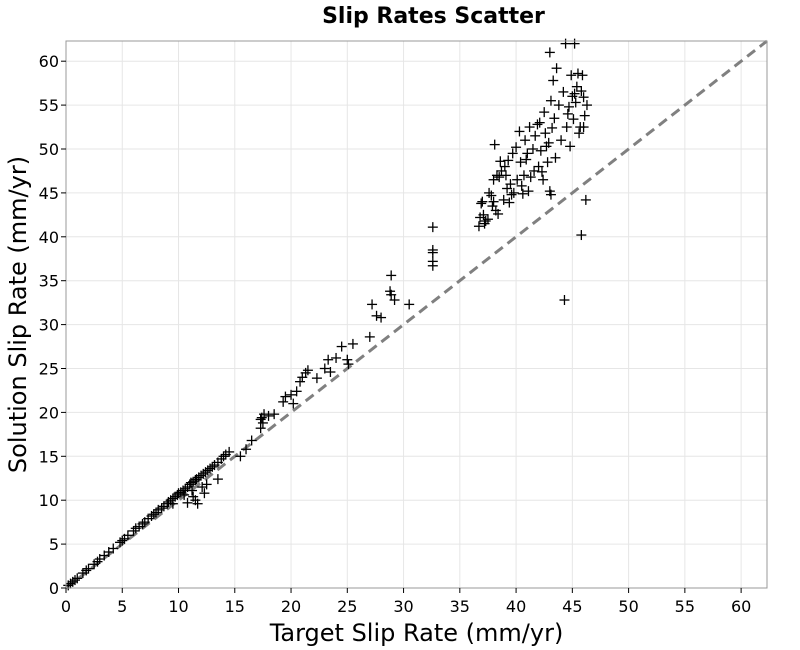  I want to click on y-tick-label: 40, so click(49, 237).